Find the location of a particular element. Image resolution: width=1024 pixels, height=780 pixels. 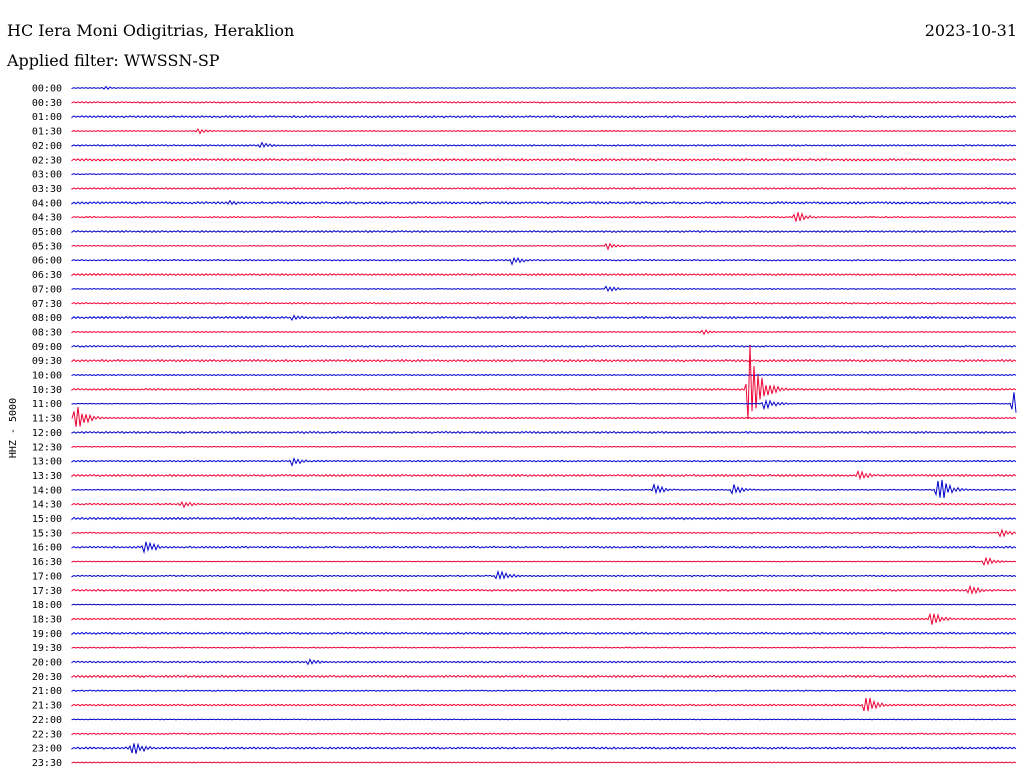

row-time-label: 15:30 is located at coordinates (47, 533).